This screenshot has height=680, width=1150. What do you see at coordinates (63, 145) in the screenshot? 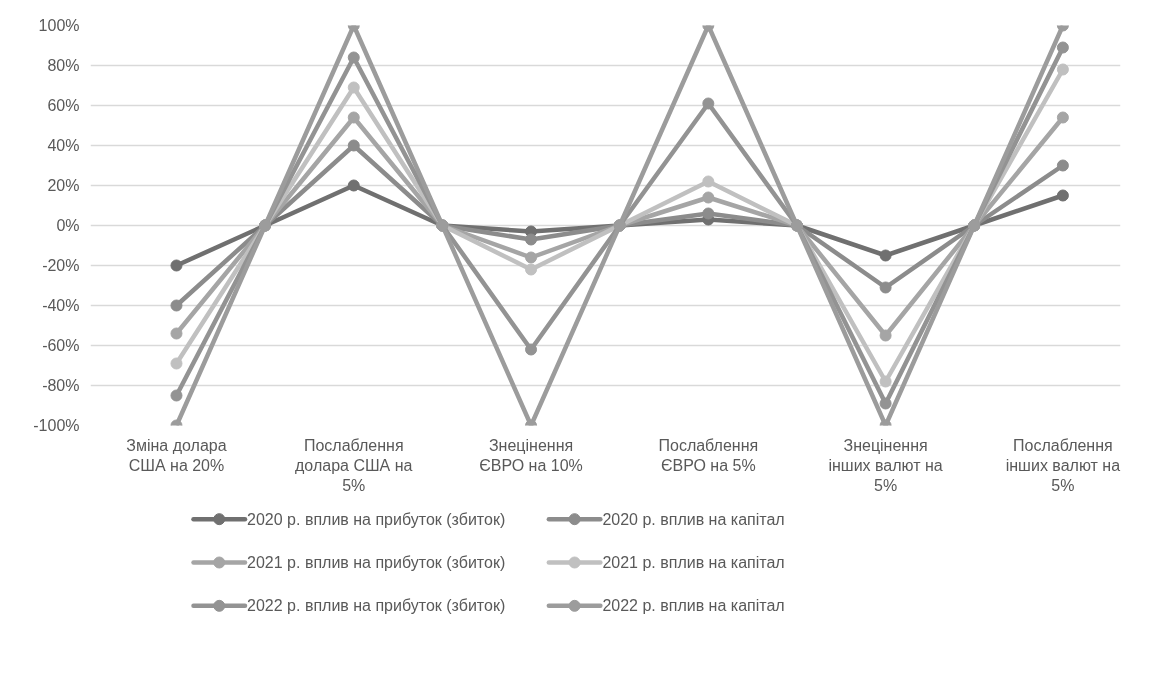
I see `y-tick-label: 40%` at bounding box center [63, 145].